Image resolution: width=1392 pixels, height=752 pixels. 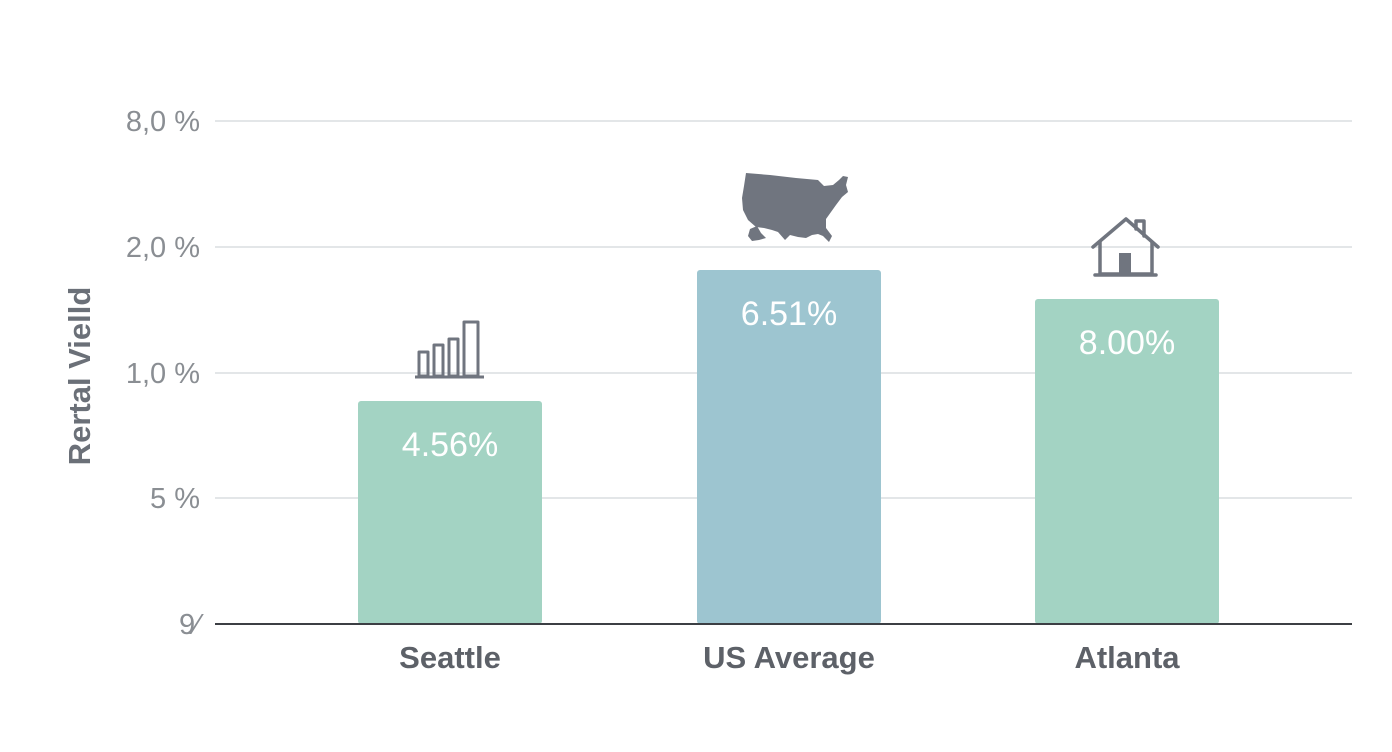 I want to click on category-label: Atlanta, so click(x=1127, y=657).